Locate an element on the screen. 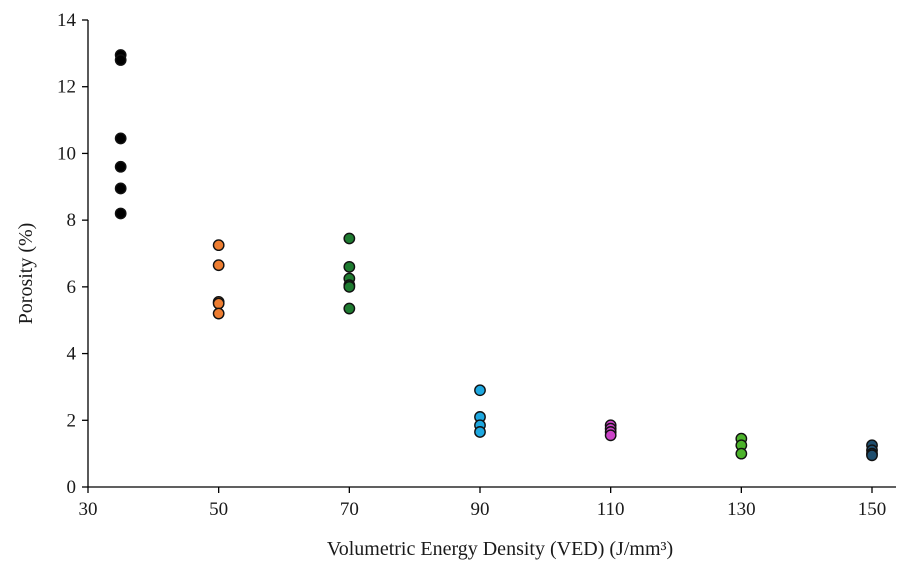  y-tick-label: 14 is located at coordinates (67, 20).